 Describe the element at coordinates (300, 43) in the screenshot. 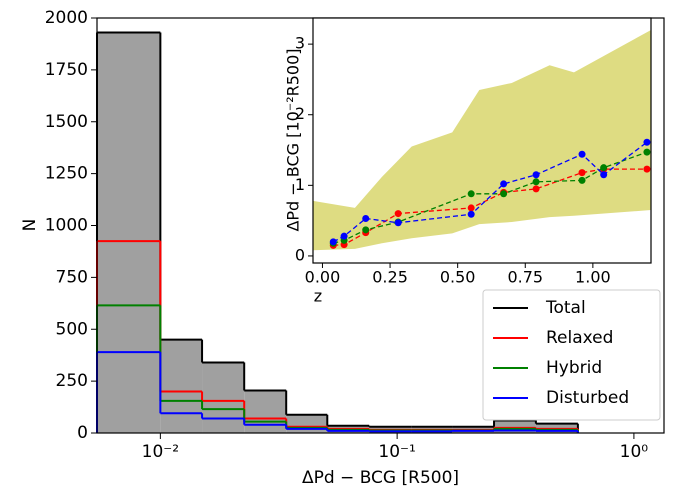

I see `y-tick-label: 3` at that location.